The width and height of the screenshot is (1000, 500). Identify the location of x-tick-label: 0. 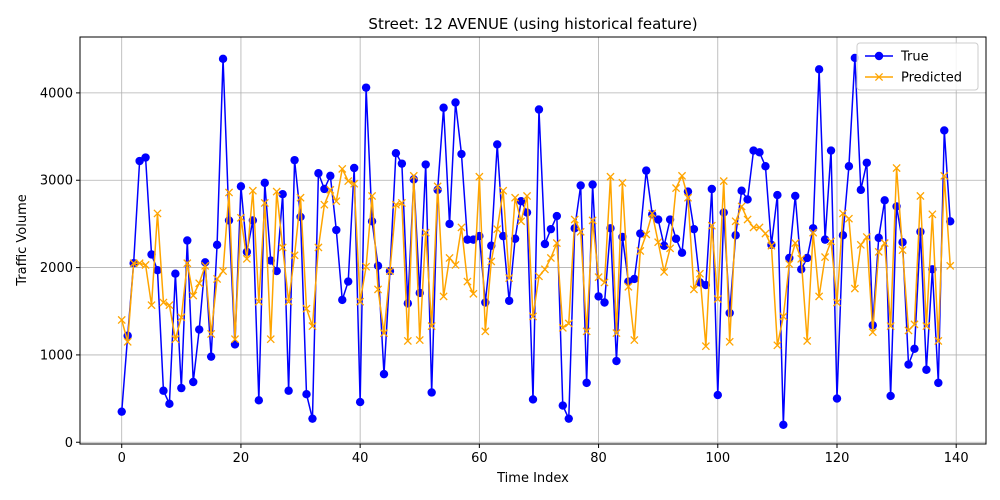
(122, 458).